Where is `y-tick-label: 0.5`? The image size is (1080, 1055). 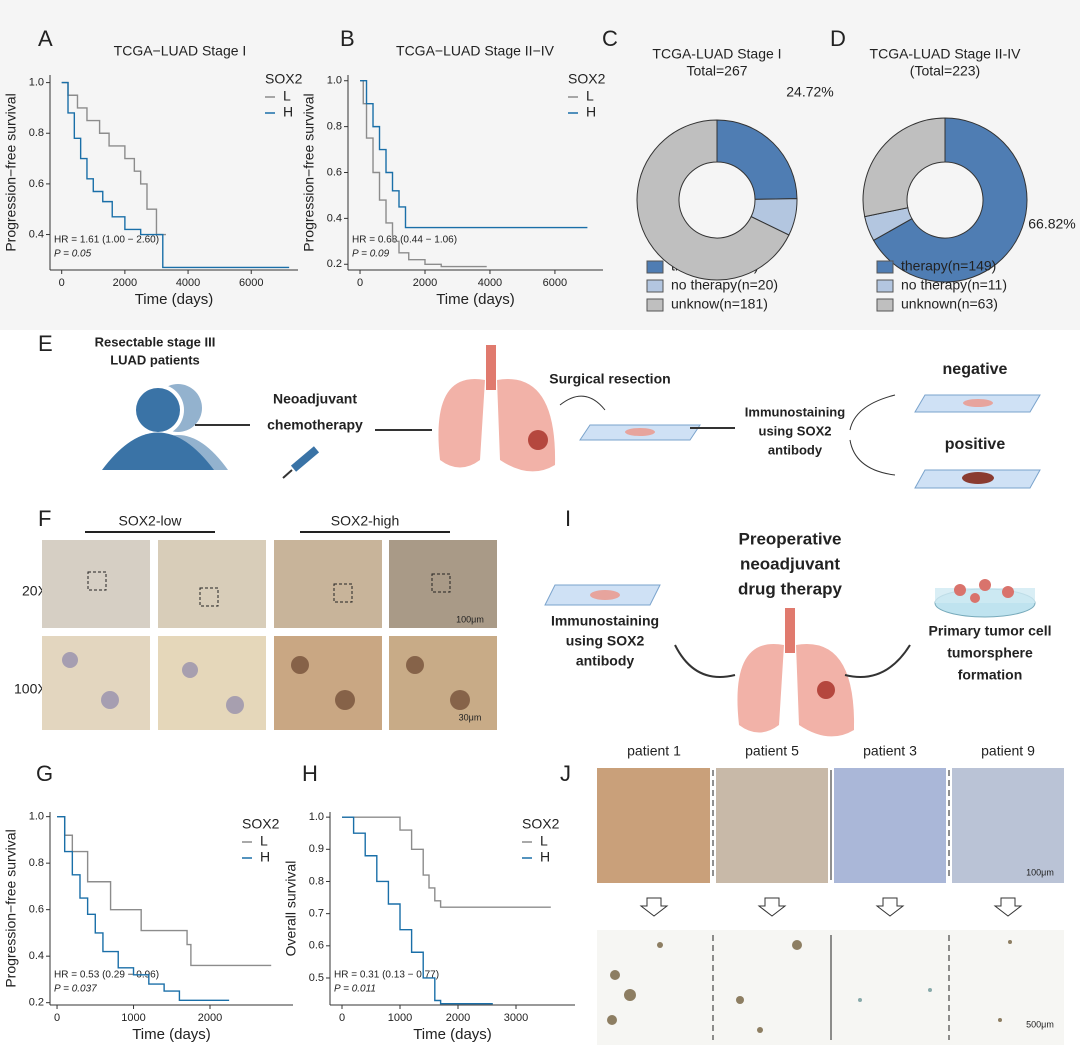 y-tick-label: 0.5 is located at coordinates (316, 978).